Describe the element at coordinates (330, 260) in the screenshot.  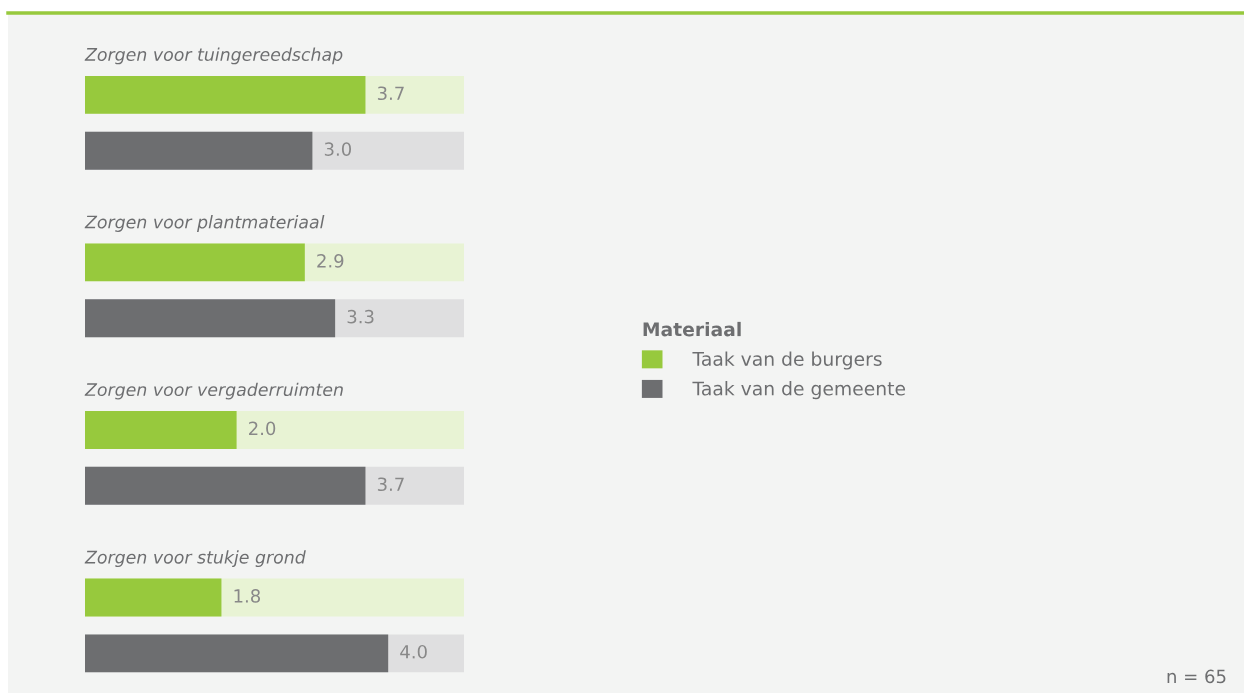
I see `data-label: 2.9` at that location.